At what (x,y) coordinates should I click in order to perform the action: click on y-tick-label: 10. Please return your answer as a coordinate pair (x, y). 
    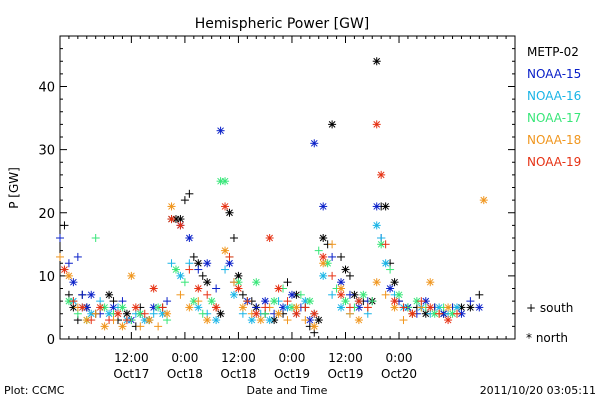
    Looking at the image, I should click on (46, 277).